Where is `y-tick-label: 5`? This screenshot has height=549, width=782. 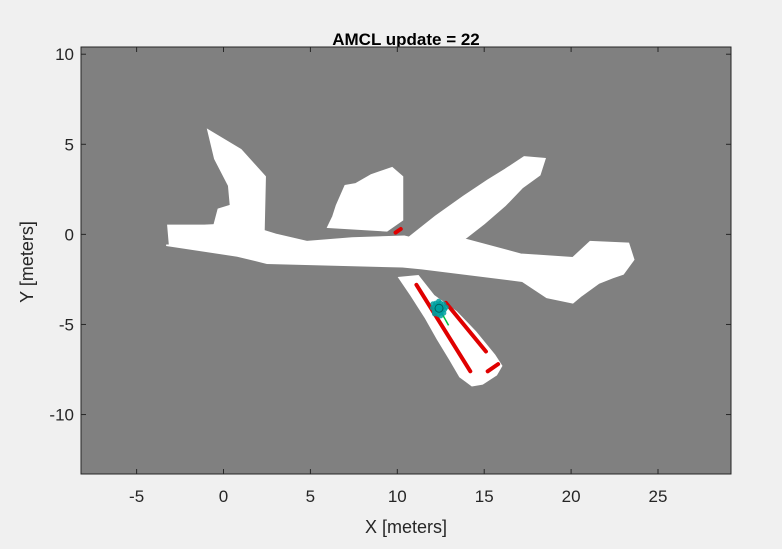
y-tick-label: 5 is located at coordinates (69, 144).